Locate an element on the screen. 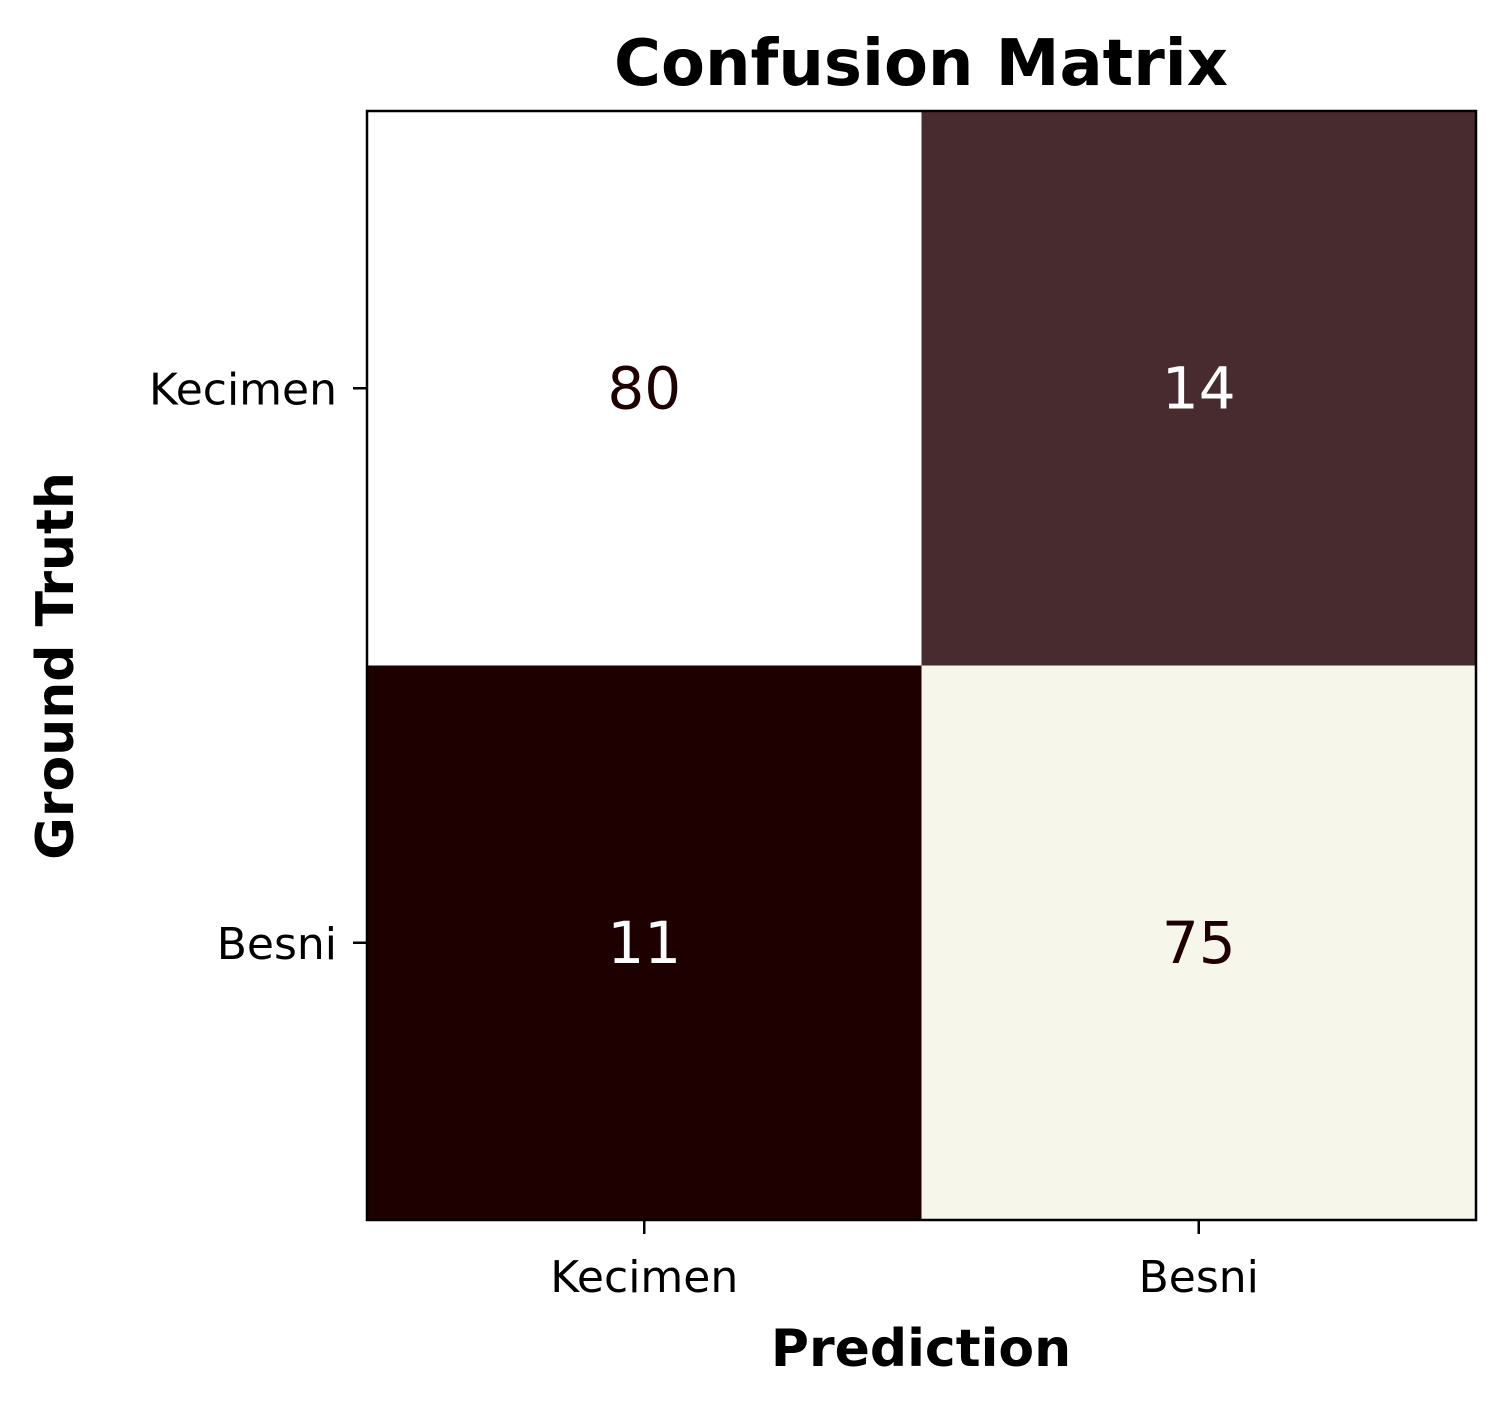 The width and height of the screenshot is (1505, 1408). cell-value-0-1: 14 is located at coordinates (1199, 388).